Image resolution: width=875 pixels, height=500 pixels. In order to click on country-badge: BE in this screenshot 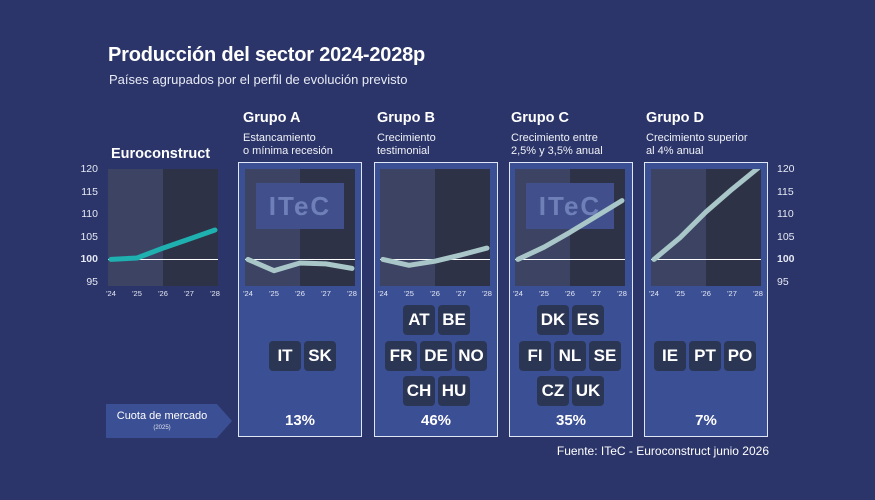, I will do `click(454, 320)`.